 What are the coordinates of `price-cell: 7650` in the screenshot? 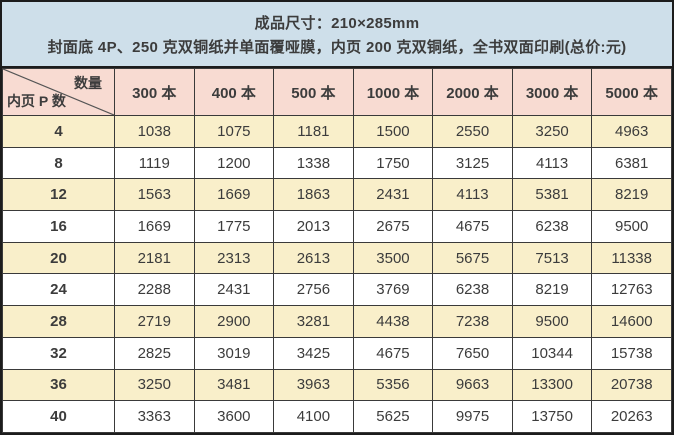 It's located at (472, 353).